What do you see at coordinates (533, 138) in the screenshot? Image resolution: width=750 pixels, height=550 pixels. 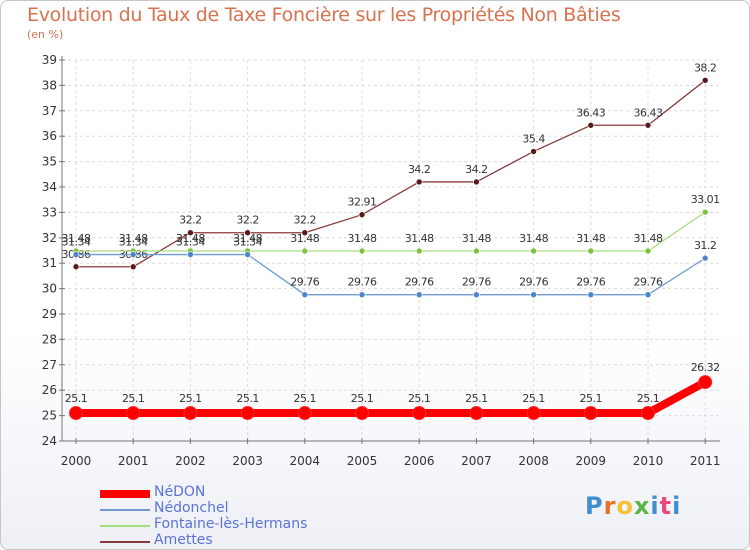 I see `data-label: 35.4` at bounding box center [533, 138].